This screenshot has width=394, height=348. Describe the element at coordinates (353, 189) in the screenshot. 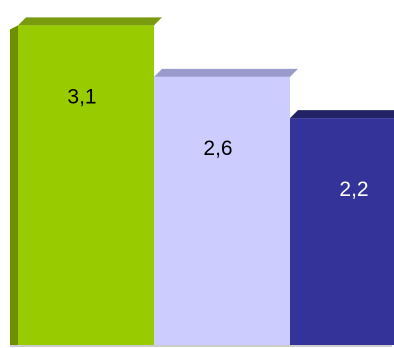

I see `bar-3-value-label: 2,2` at that location.